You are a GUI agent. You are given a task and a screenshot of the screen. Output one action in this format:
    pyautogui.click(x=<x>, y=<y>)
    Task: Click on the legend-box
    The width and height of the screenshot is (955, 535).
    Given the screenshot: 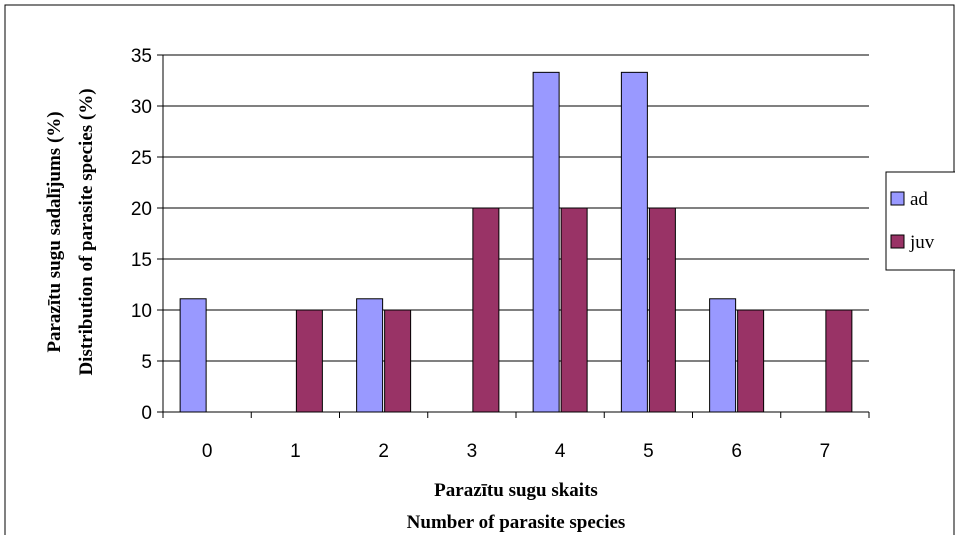 What is the action you would take?
    pyautogui.click(x=920, y=221)
    